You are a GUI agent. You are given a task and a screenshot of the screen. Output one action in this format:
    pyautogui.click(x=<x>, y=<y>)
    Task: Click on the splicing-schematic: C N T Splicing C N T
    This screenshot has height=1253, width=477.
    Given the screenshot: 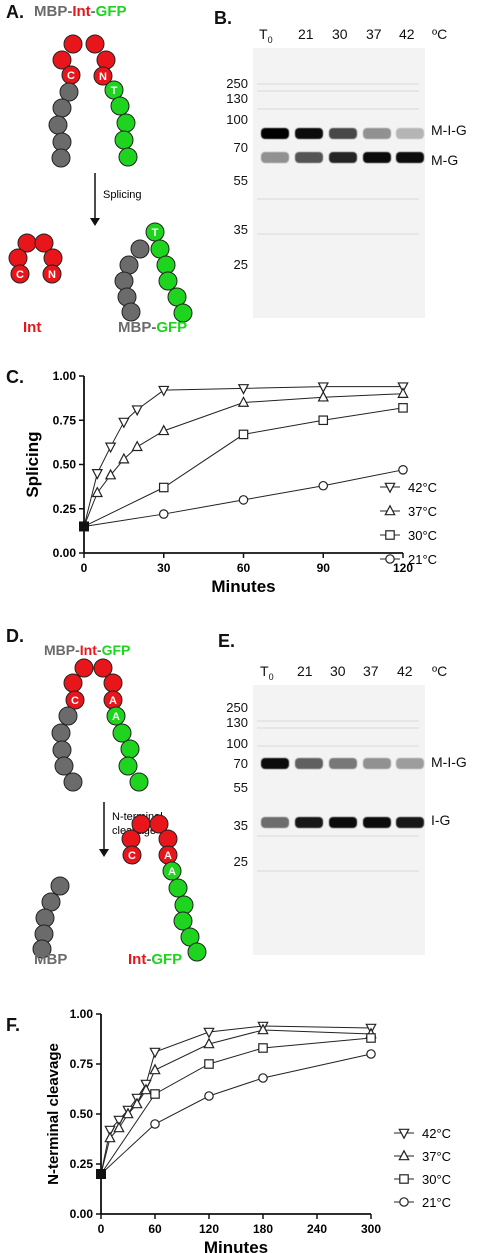 What is the action you would take?
    pyautogui.click(x=100, y=178)
    